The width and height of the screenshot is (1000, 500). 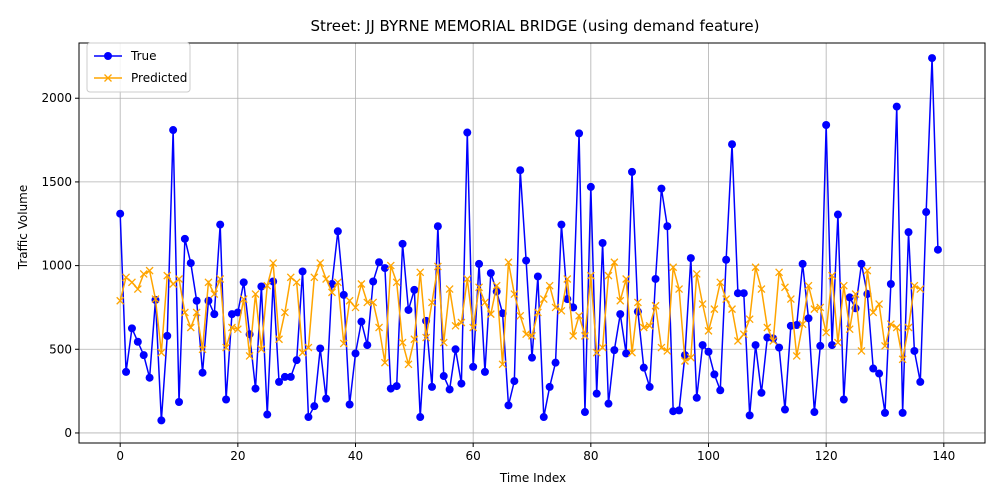 What do you see at coordinates (943, 456) in the screenshot?
I see `x-tick-label: 140` at bounding box center [943, 456].